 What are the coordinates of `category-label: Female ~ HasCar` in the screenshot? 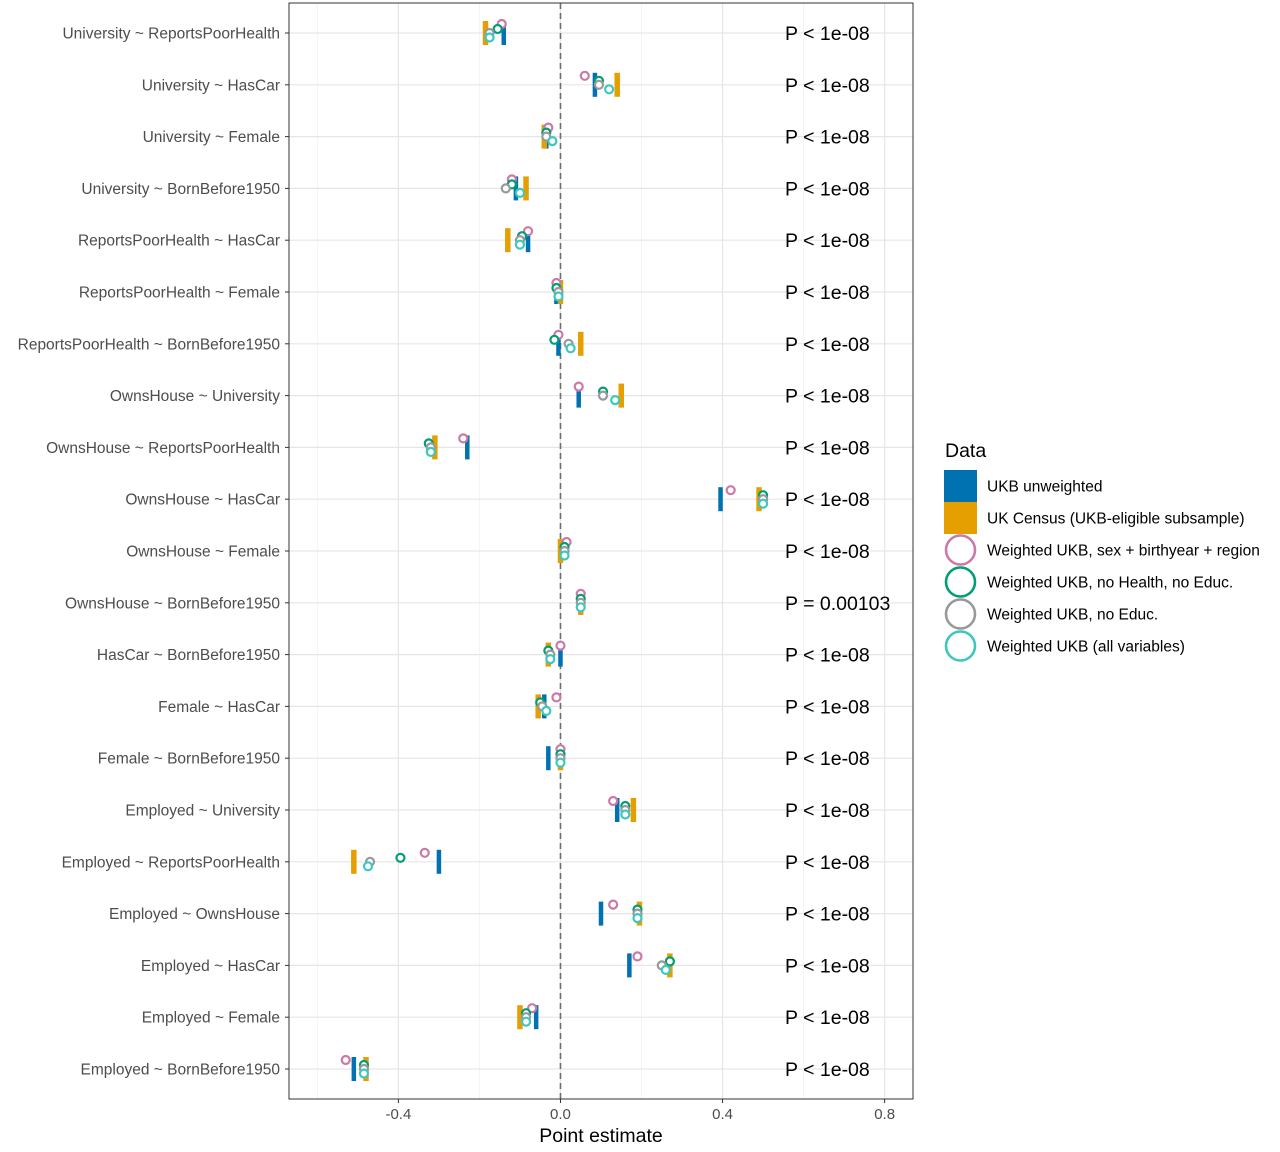 It's located at (219, 707).